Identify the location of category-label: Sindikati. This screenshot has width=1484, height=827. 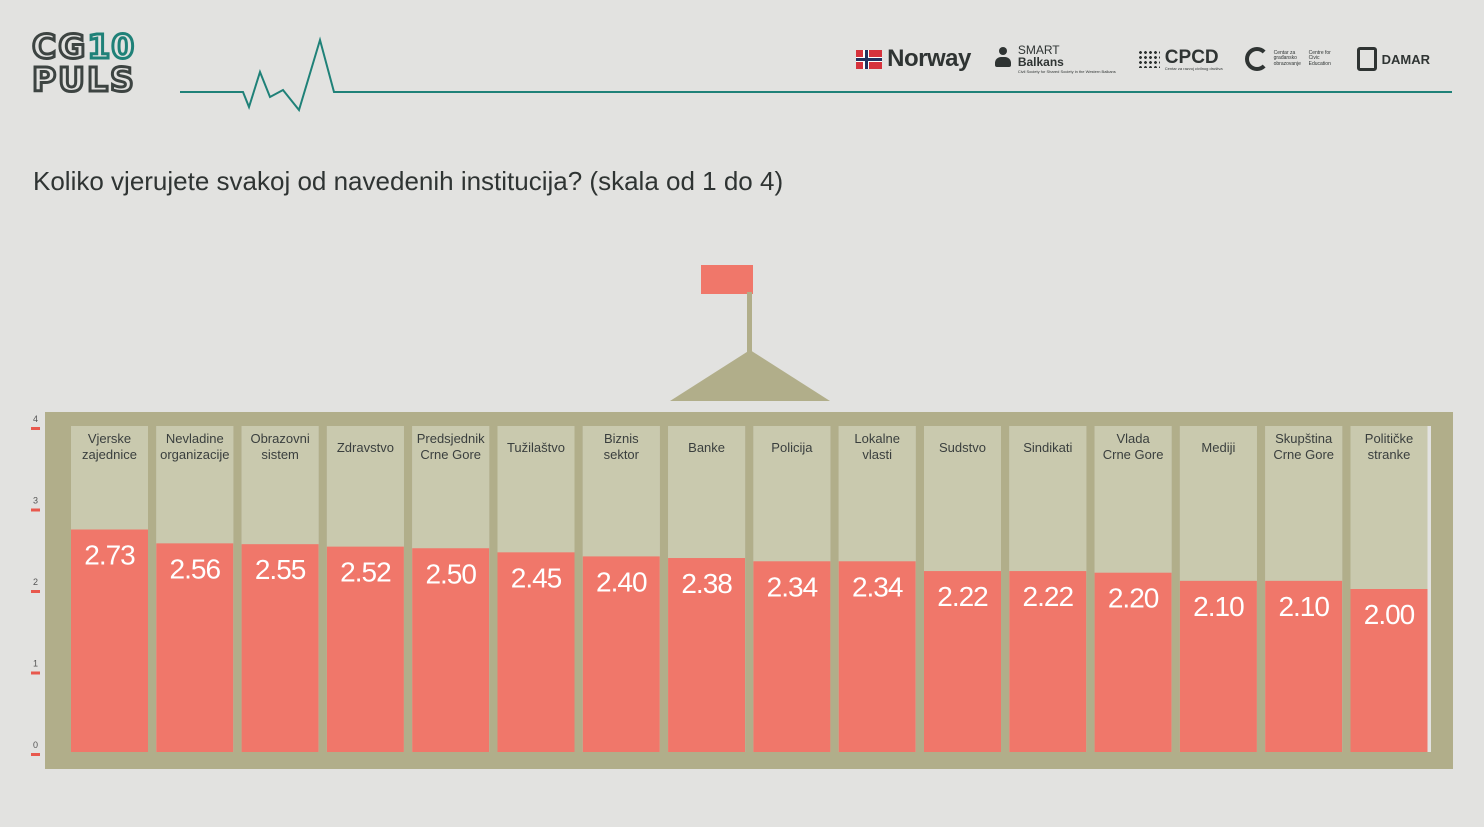
(1047, 447).